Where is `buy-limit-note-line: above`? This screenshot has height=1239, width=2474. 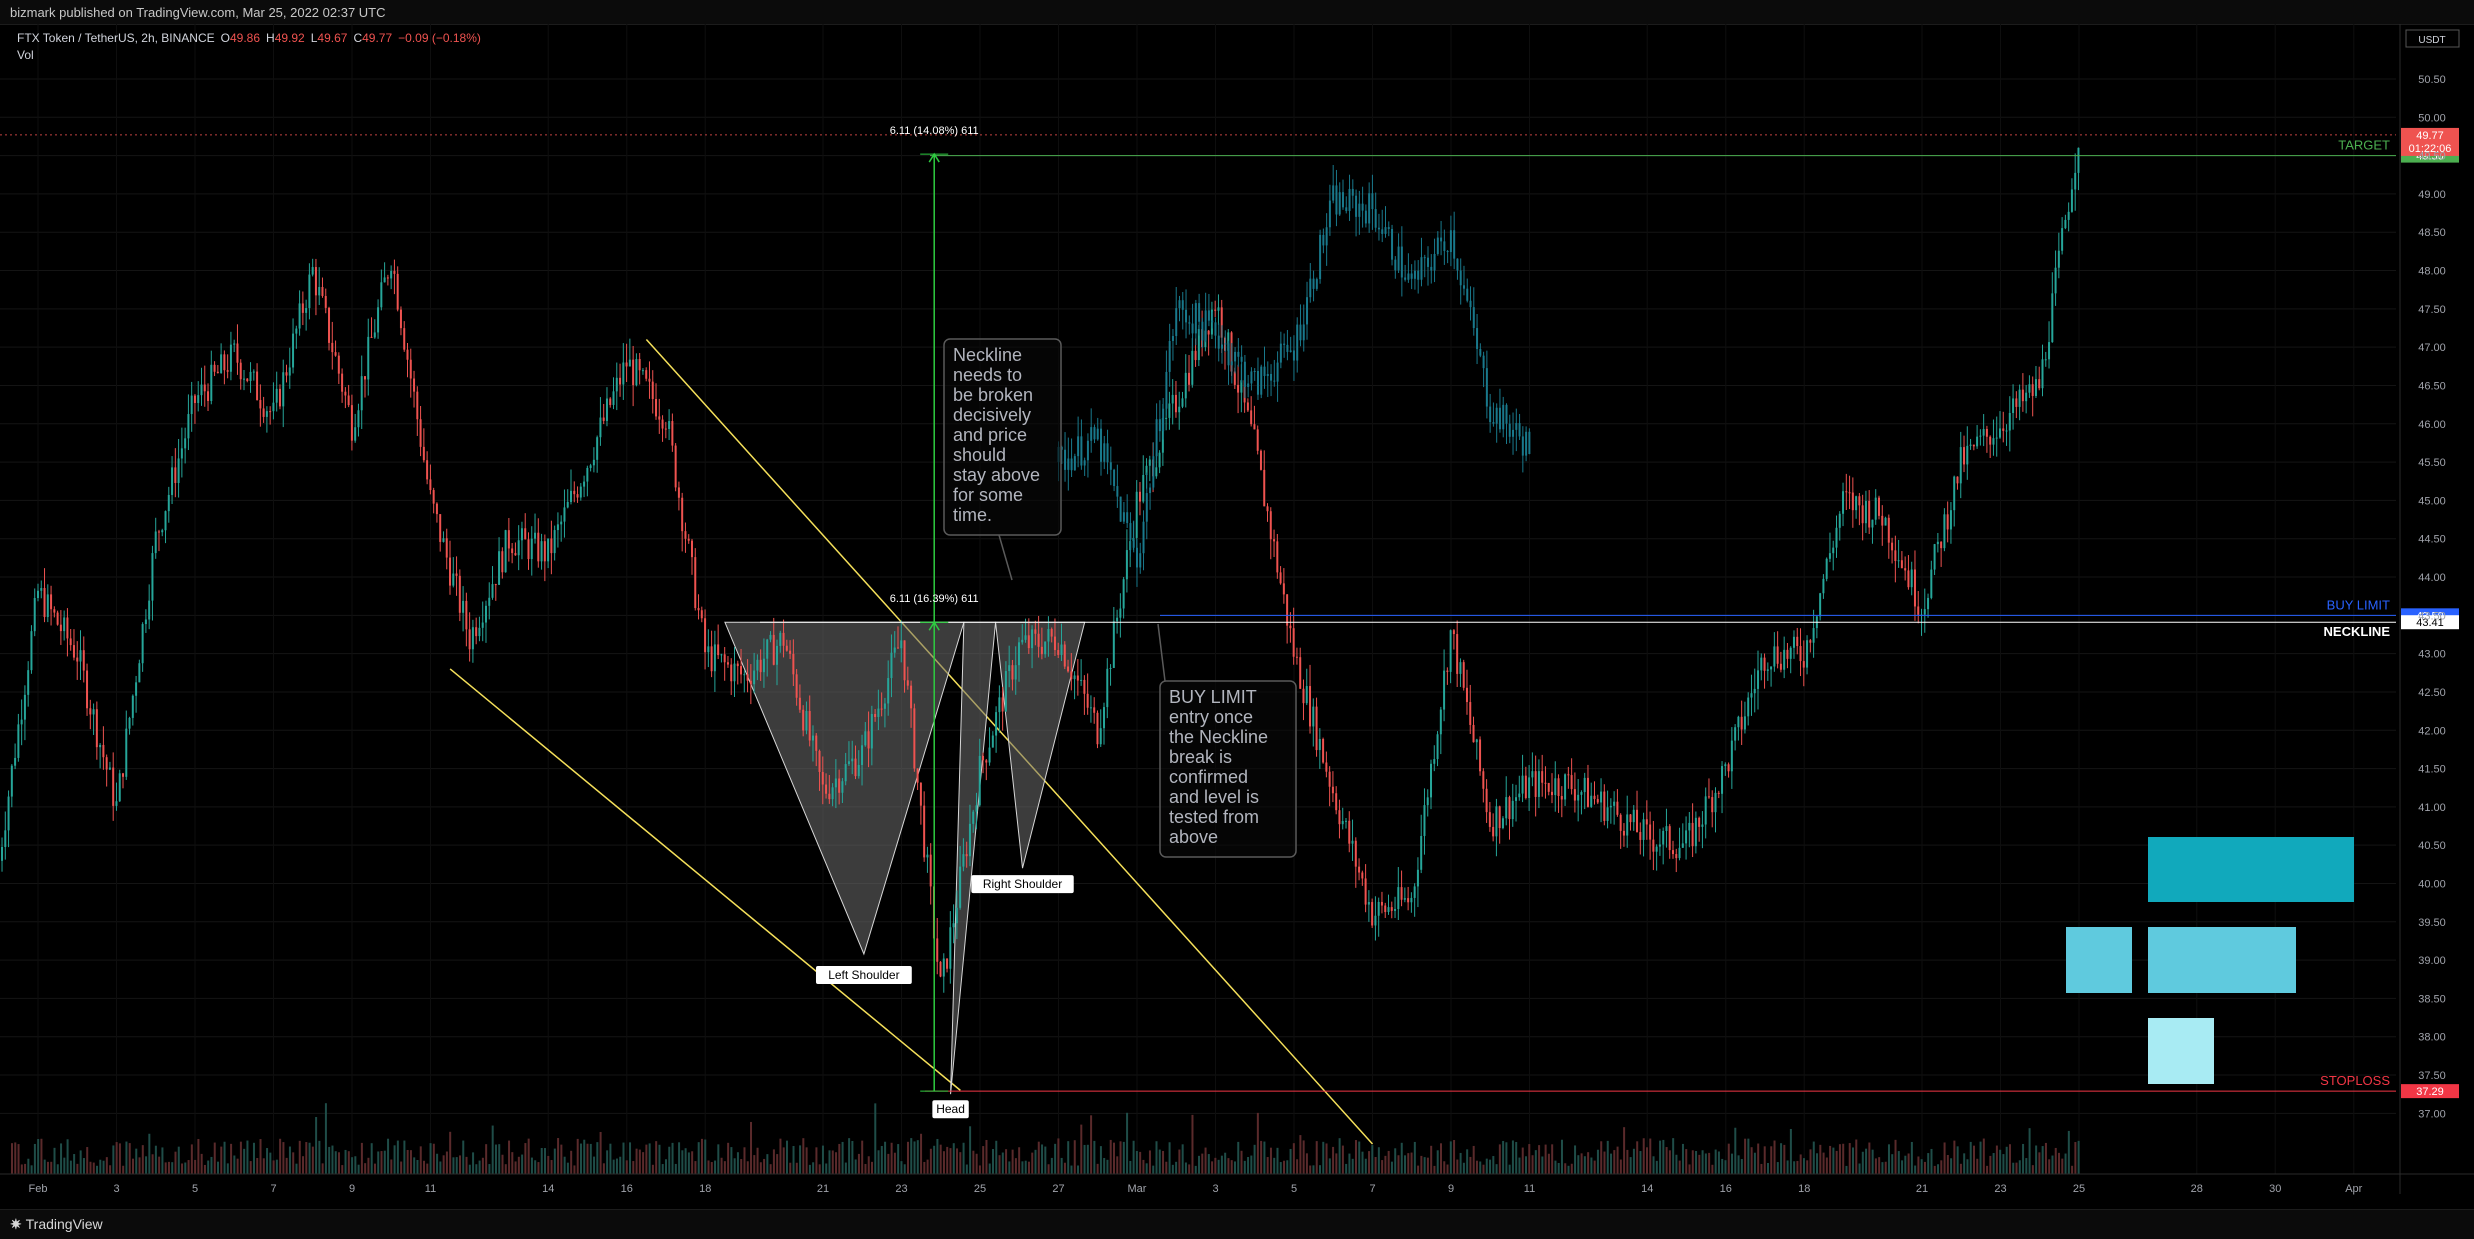
buy-limit-note-line: above is located at coordinates (1193, 837).